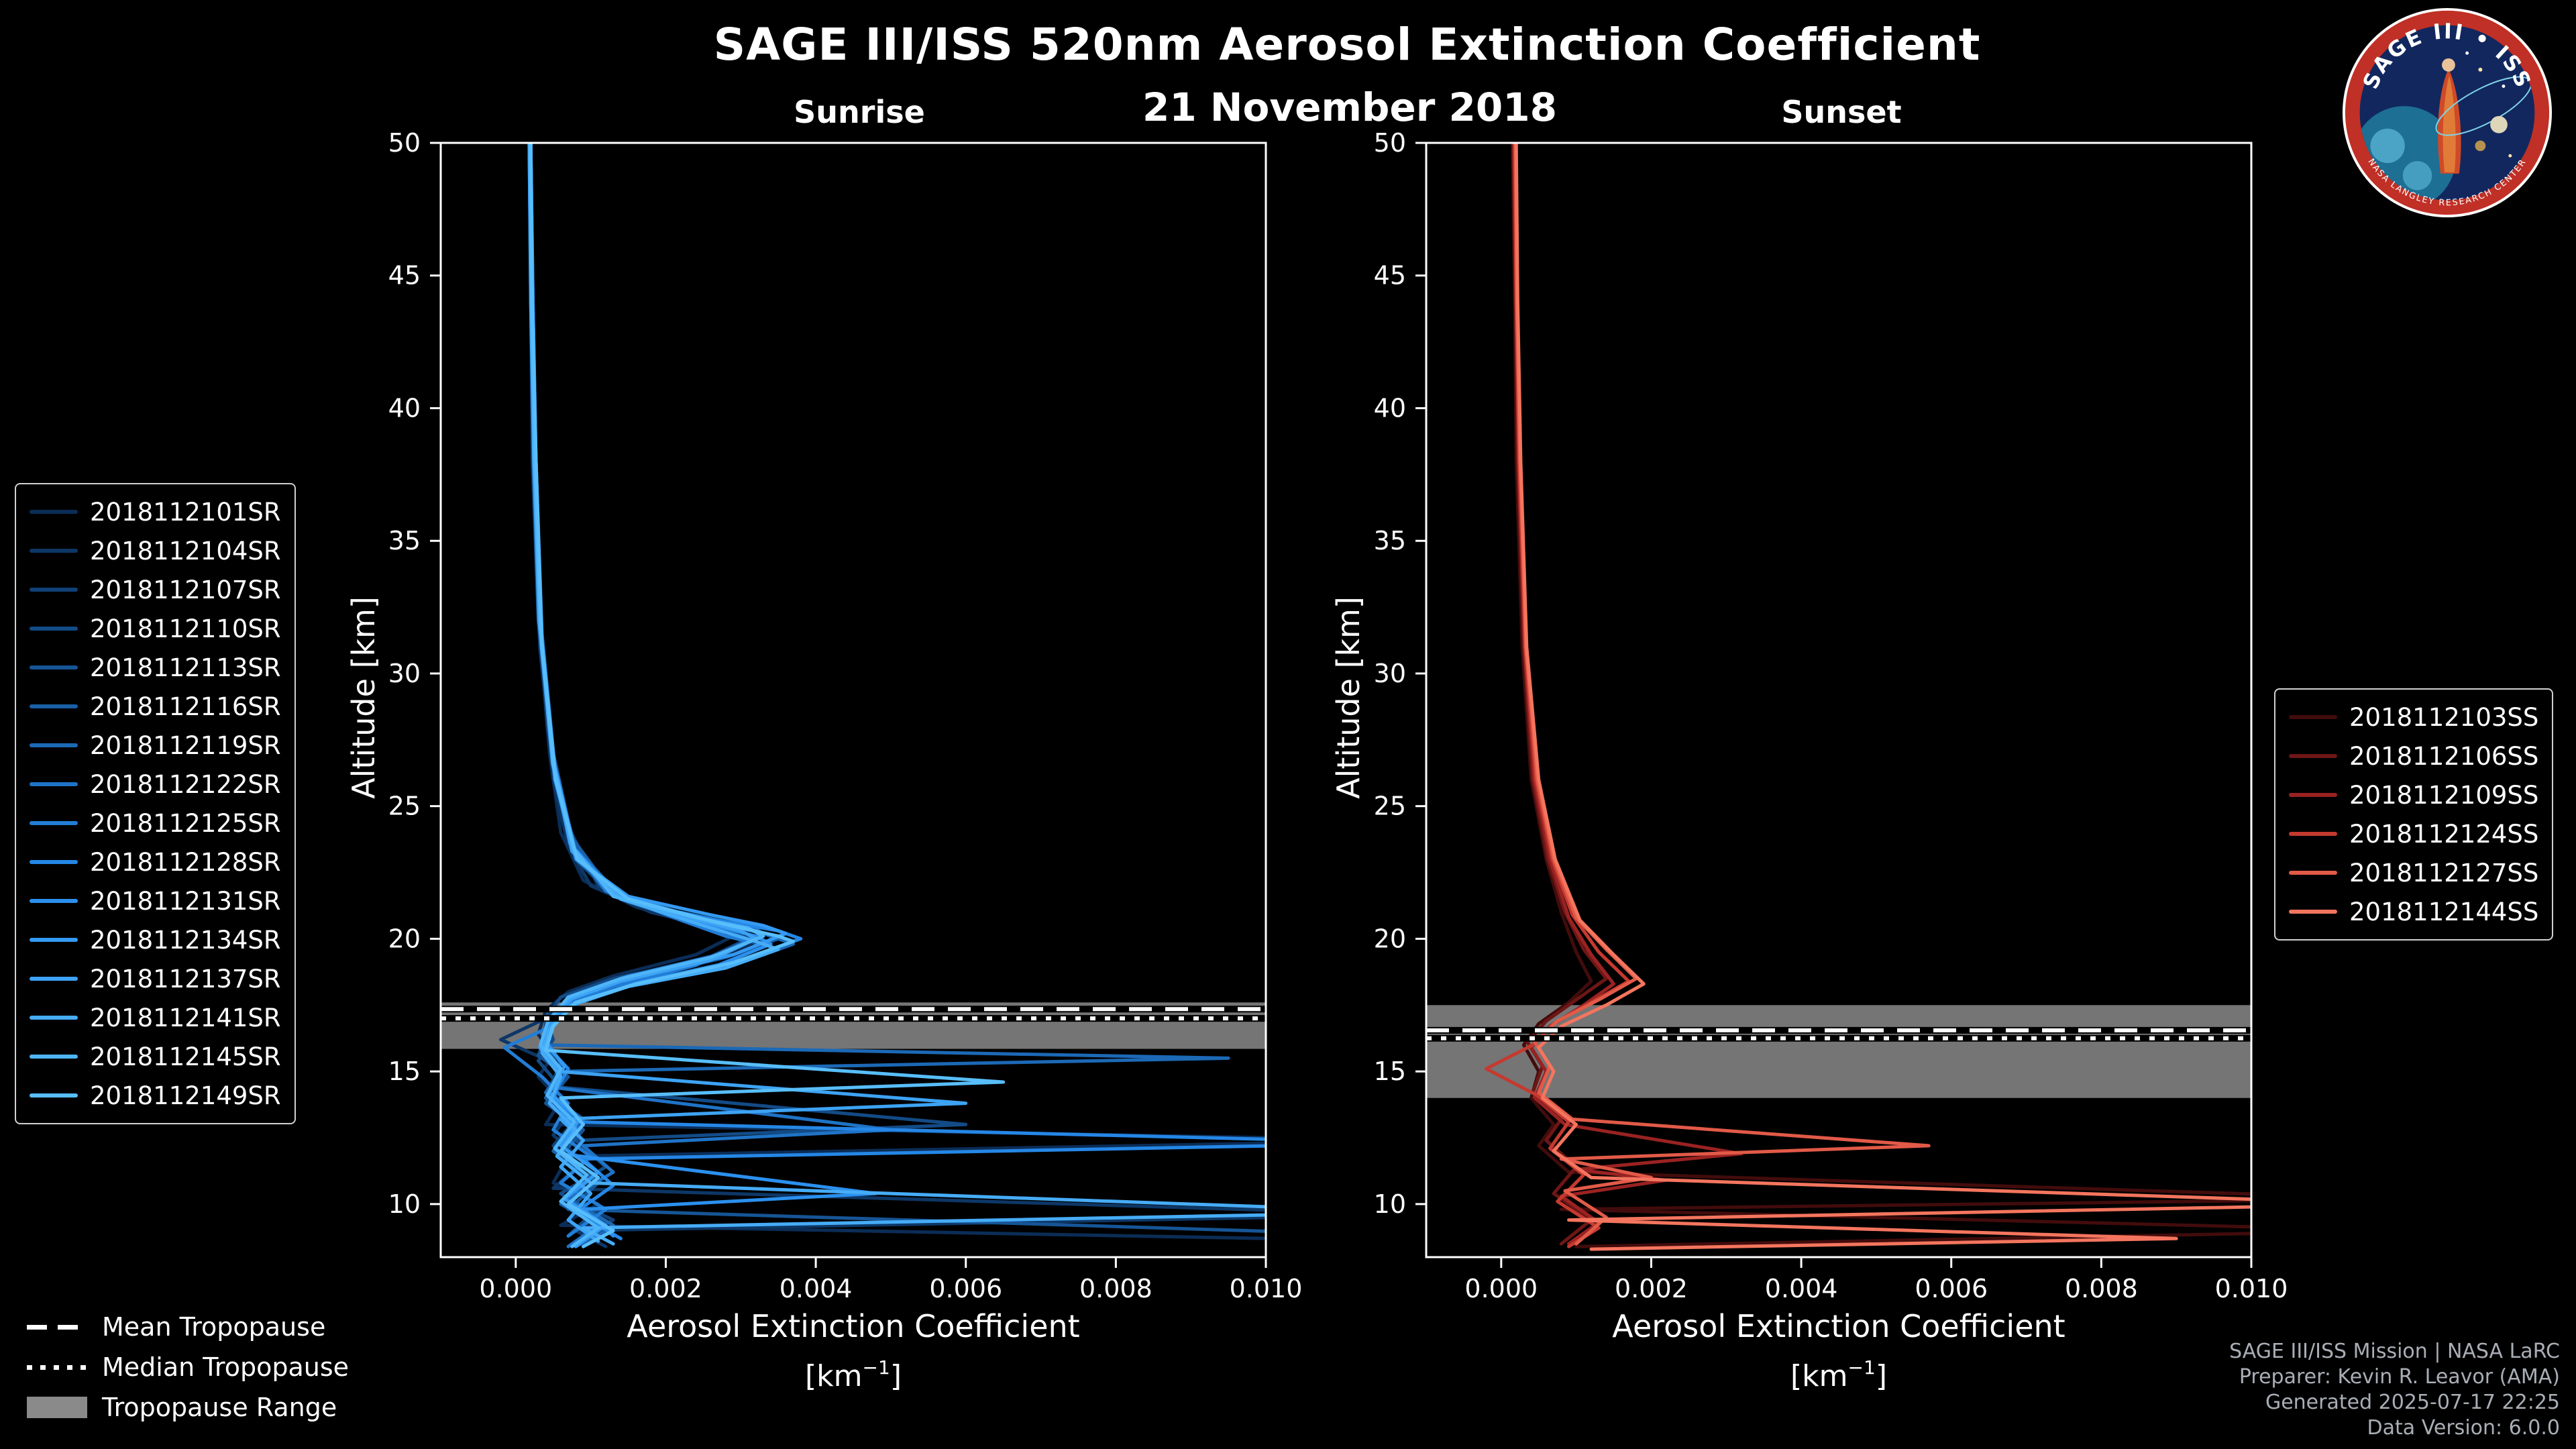  I want to click on legend-item: 2018112101SR, so click(155, 511).